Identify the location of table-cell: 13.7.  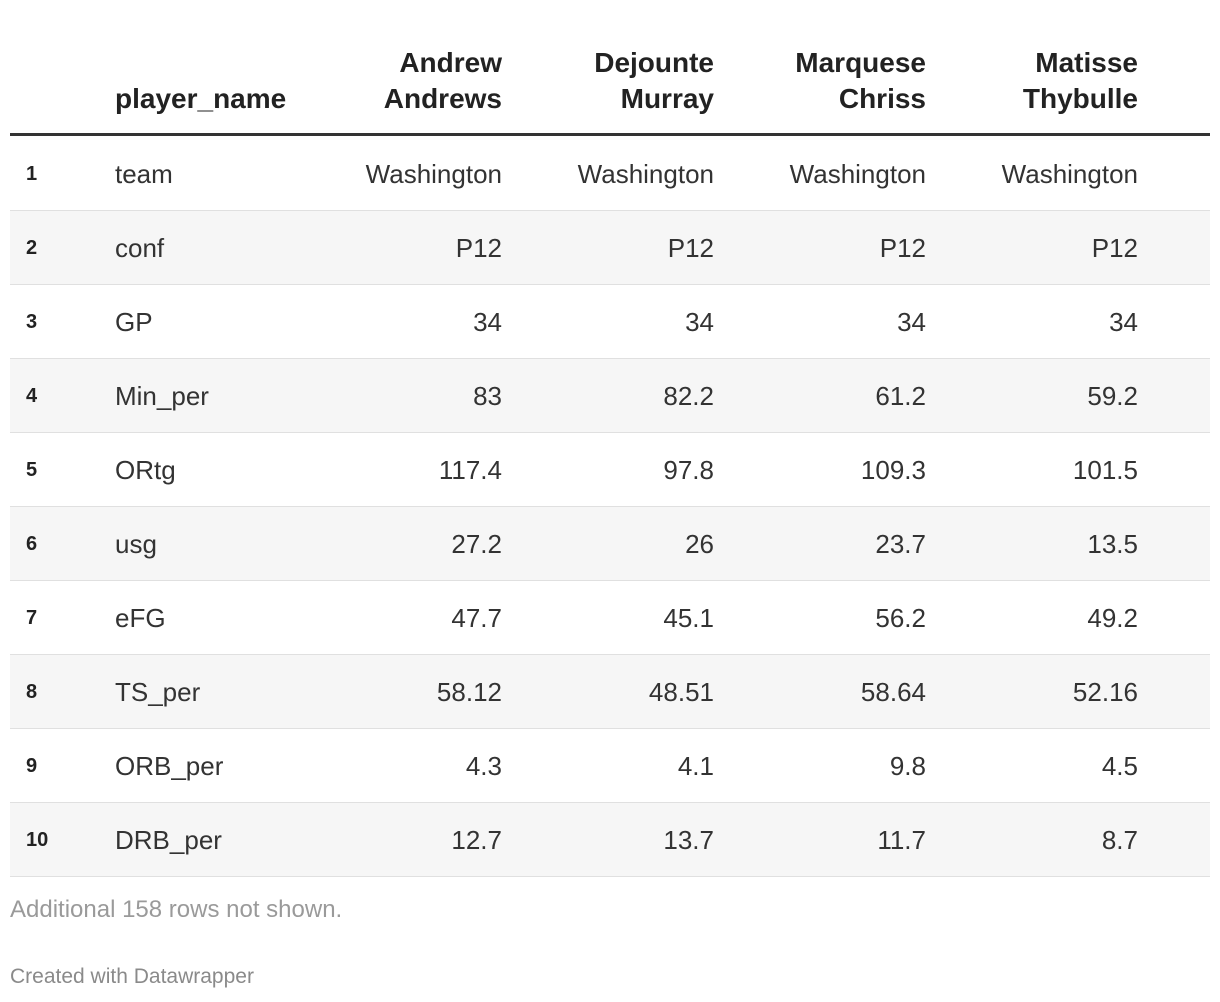
(688, 840).